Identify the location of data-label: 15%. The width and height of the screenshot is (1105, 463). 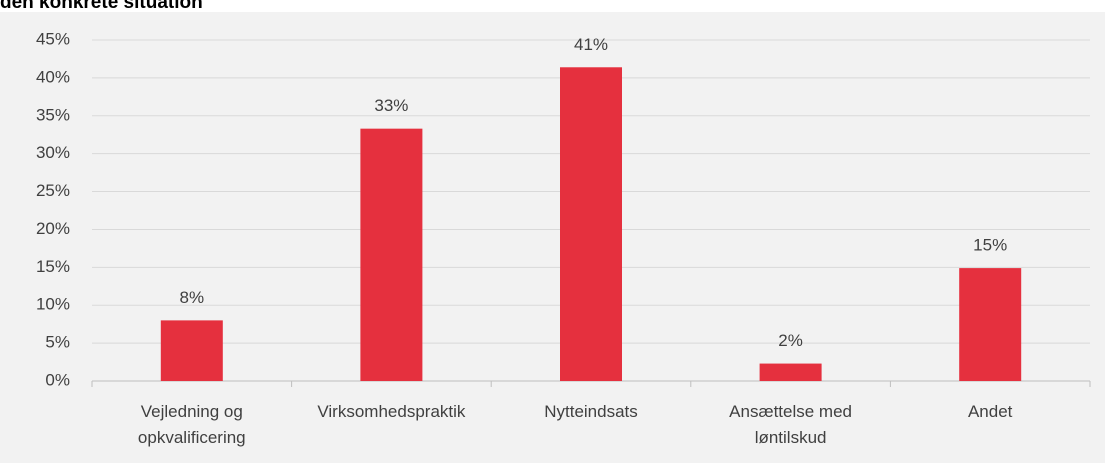
(990, 245).